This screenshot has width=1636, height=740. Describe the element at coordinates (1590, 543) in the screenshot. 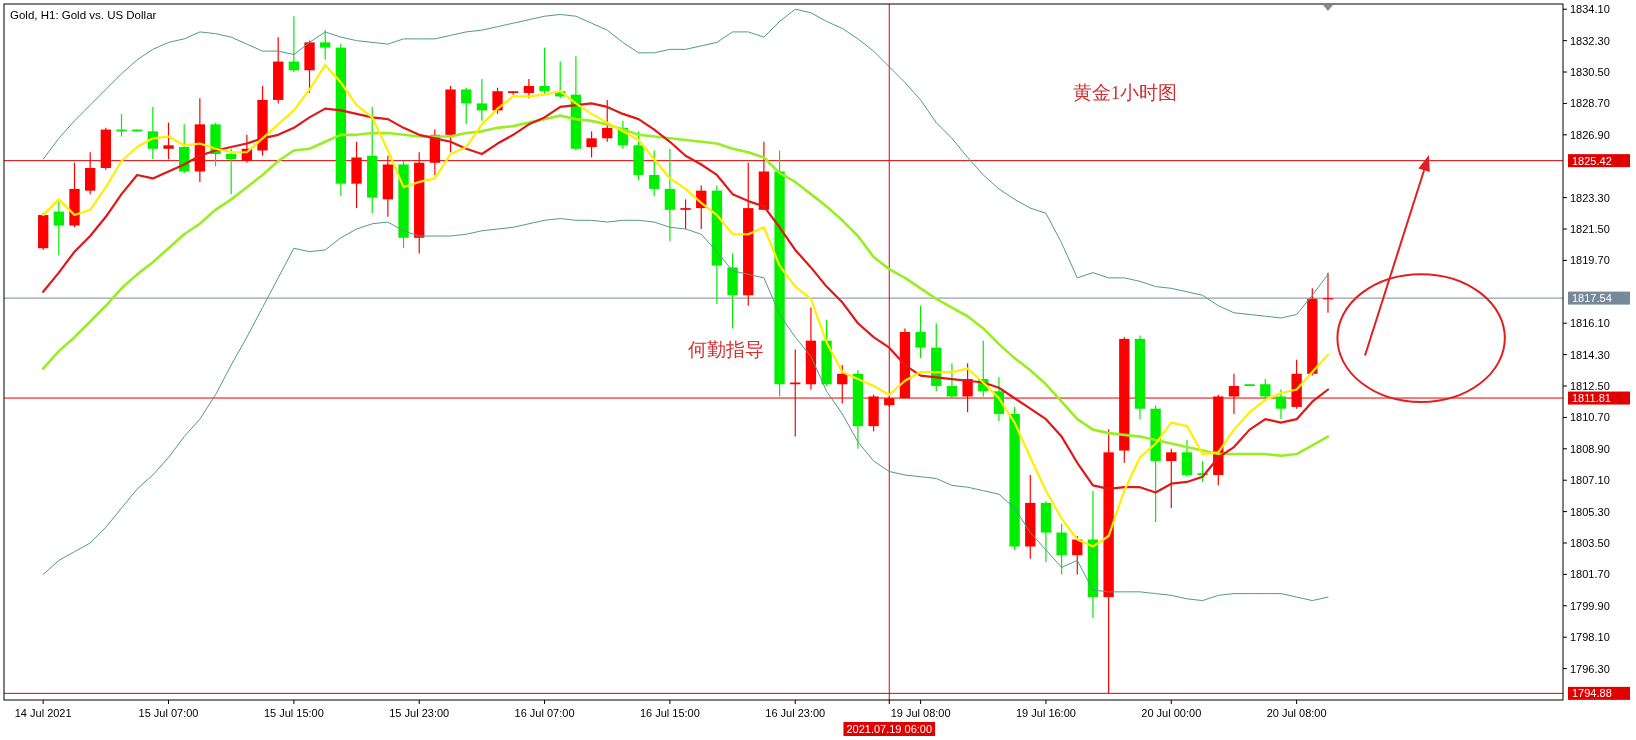

I see `y-tick-label: 1803.50` at that location.